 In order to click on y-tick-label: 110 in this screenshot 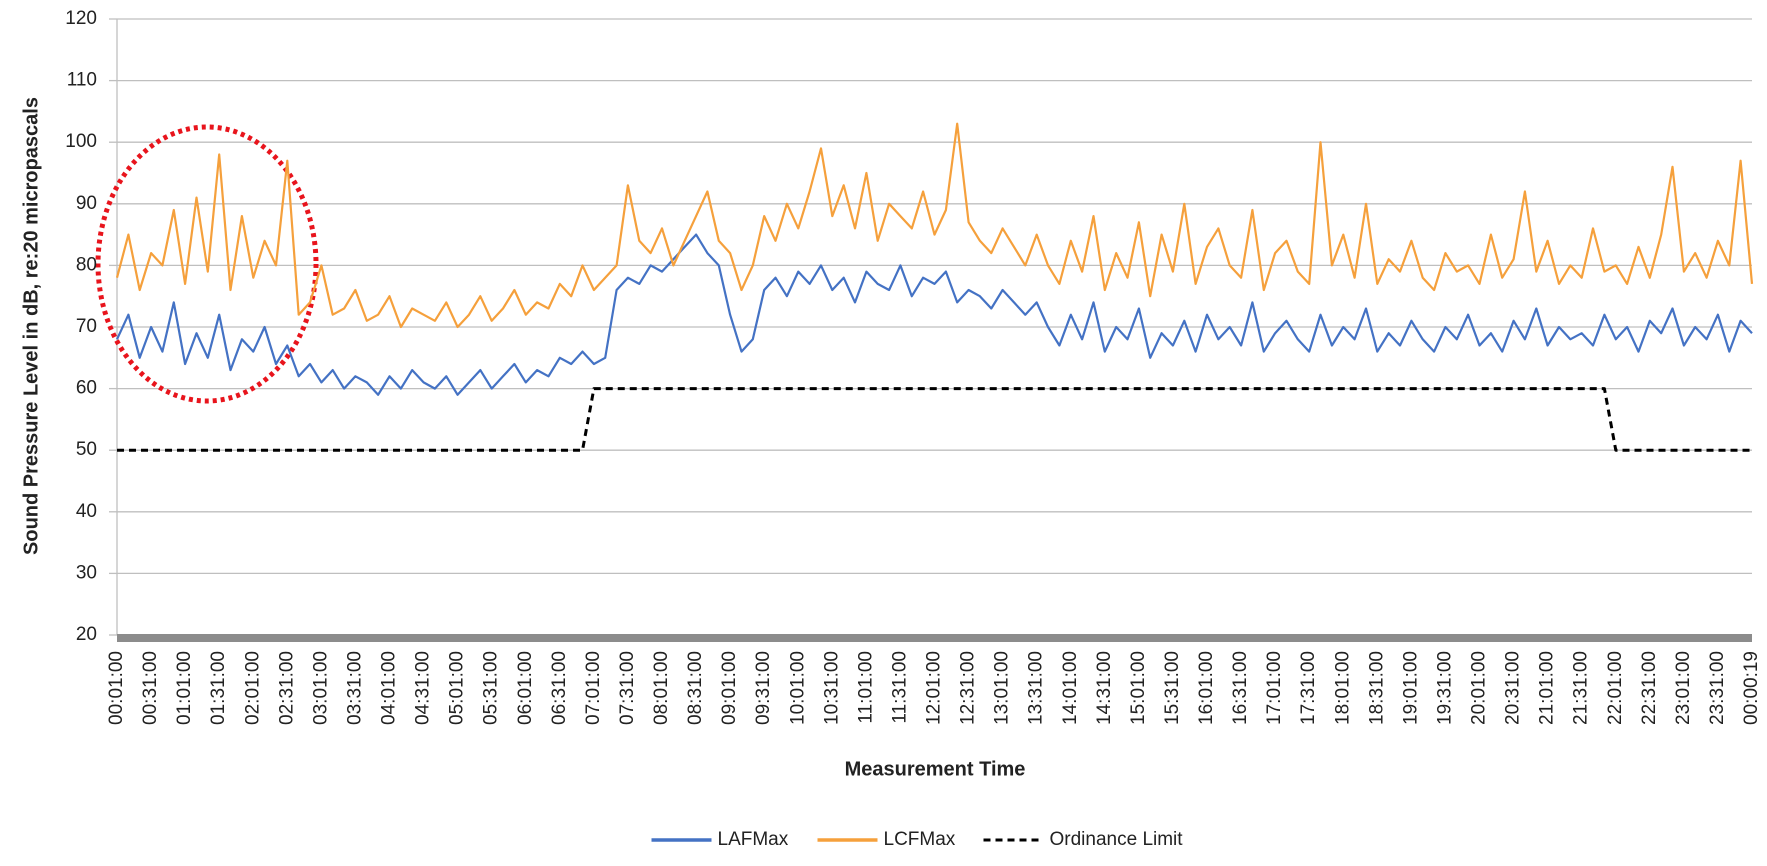, I will do `click(82, 80)`.